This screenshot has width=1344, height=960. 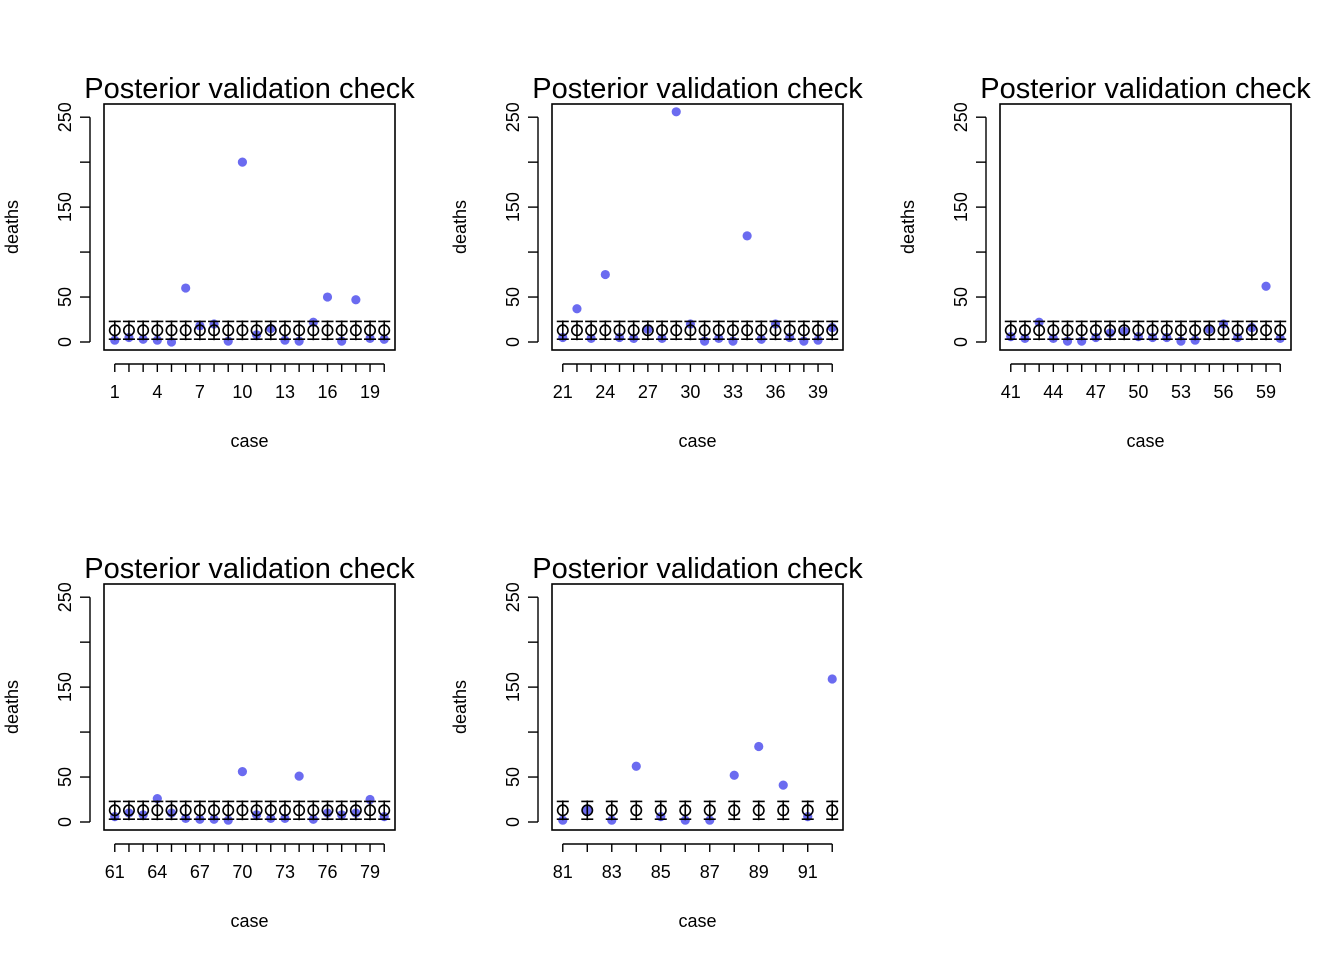 I want to click on x-tick-label: 24, so click(x=605, y=392).